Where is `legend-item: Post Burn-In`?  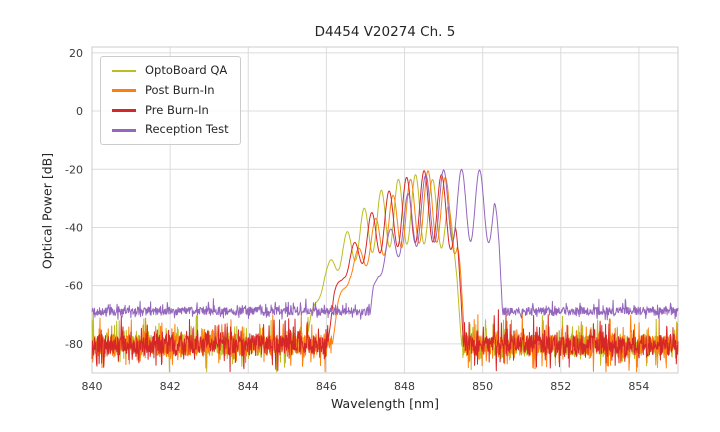 legend-item: Post Burn-In is located at coordinates (170, 90).